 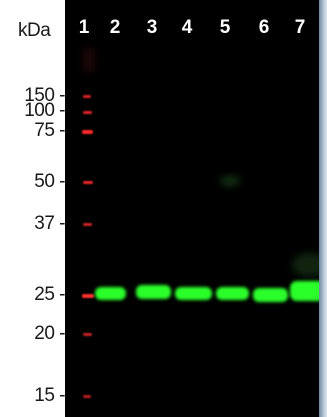 I want to click on marker-50-label: 50 -, so click(x=49, y=181).